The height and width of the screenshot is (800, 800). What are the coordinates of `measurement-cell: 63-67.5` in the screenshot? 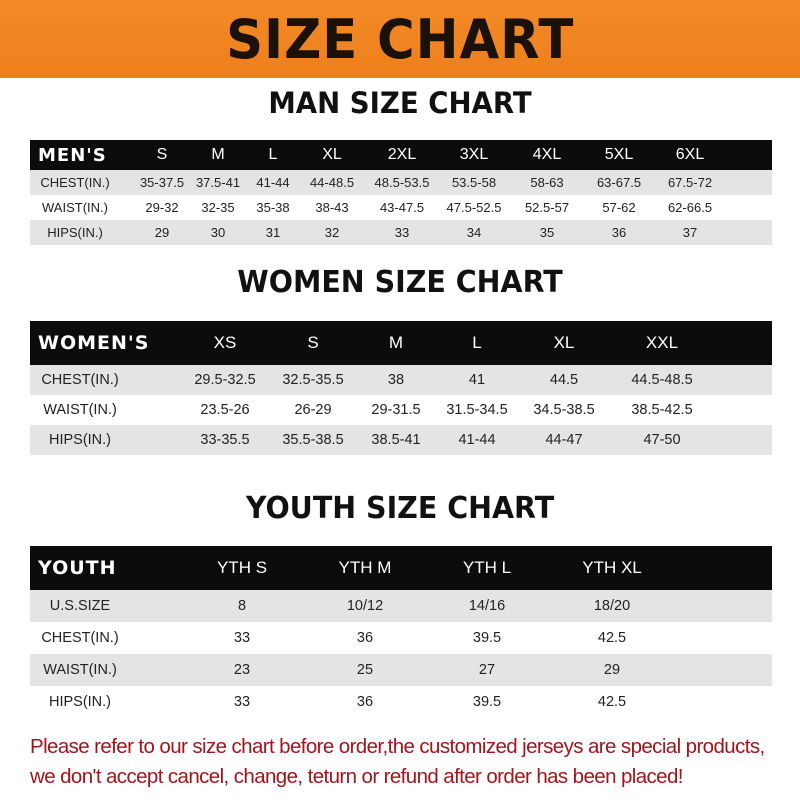 It's located at (619, 182).